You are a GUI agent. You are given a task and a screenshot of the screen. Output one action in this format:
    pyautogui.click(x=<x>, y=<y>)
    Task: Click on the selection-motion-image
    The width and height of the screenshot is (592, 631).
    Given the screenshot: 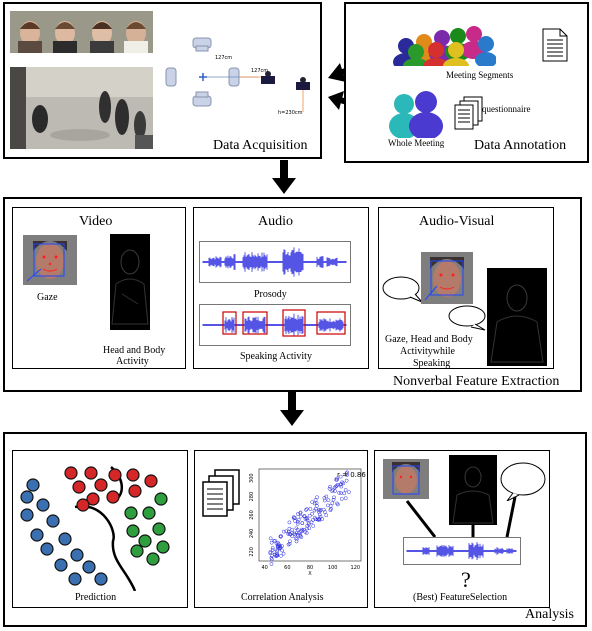 What is the action you would take?
    pyautogui.click(x=473, y=490)
    